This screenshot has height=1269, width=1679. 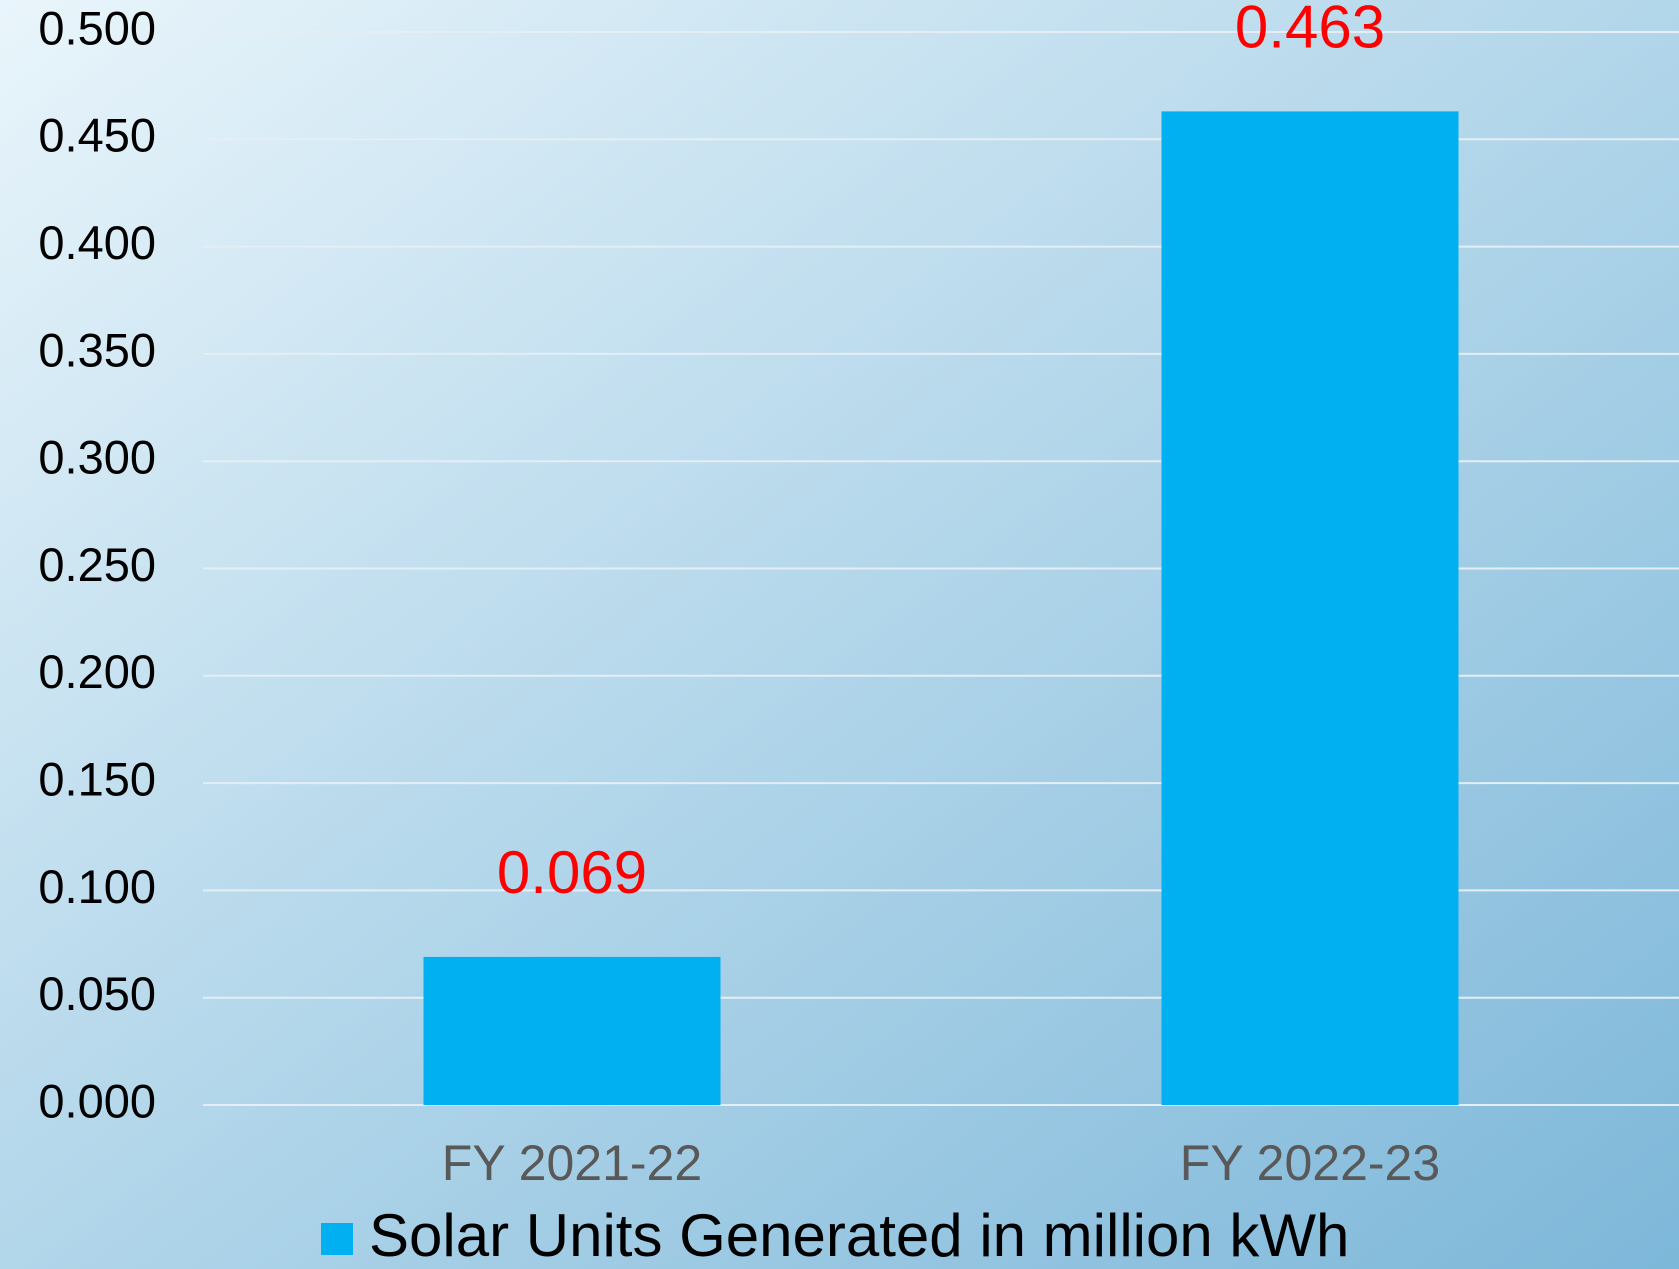 I want to click on y-tick-label: 0.450, so click(x=97, y=135).